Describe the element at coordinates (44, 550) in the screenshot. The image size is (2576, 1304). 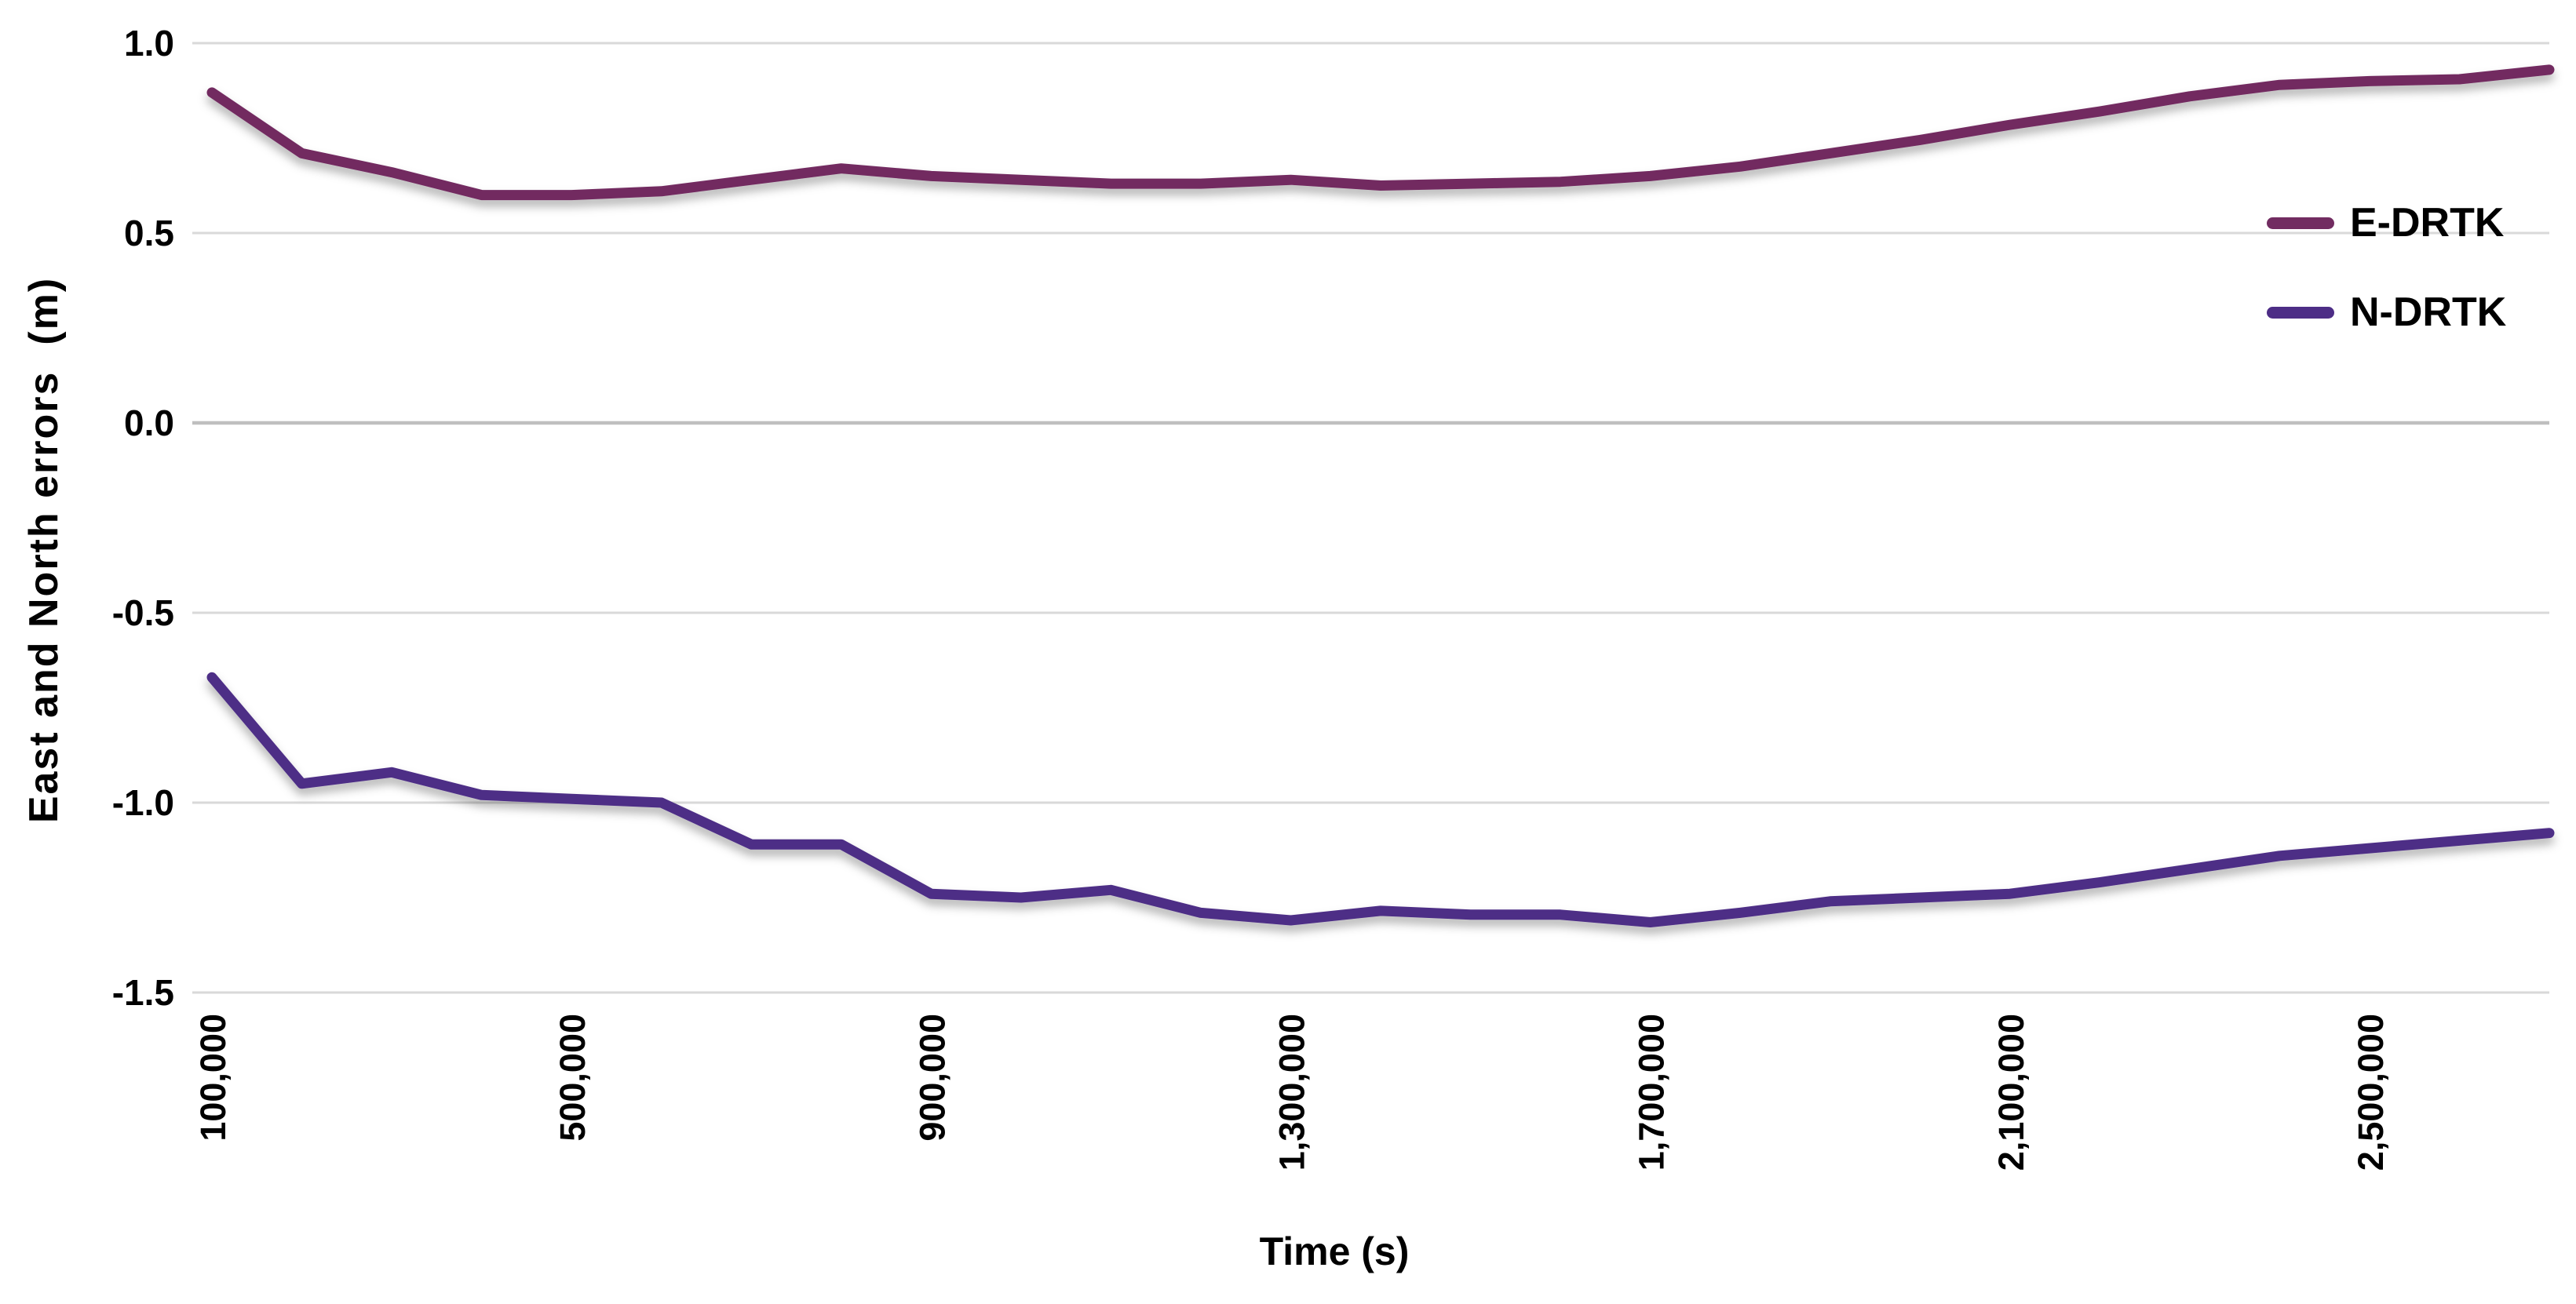
I see `y-axis-title: East and North errors (m)` at that location.